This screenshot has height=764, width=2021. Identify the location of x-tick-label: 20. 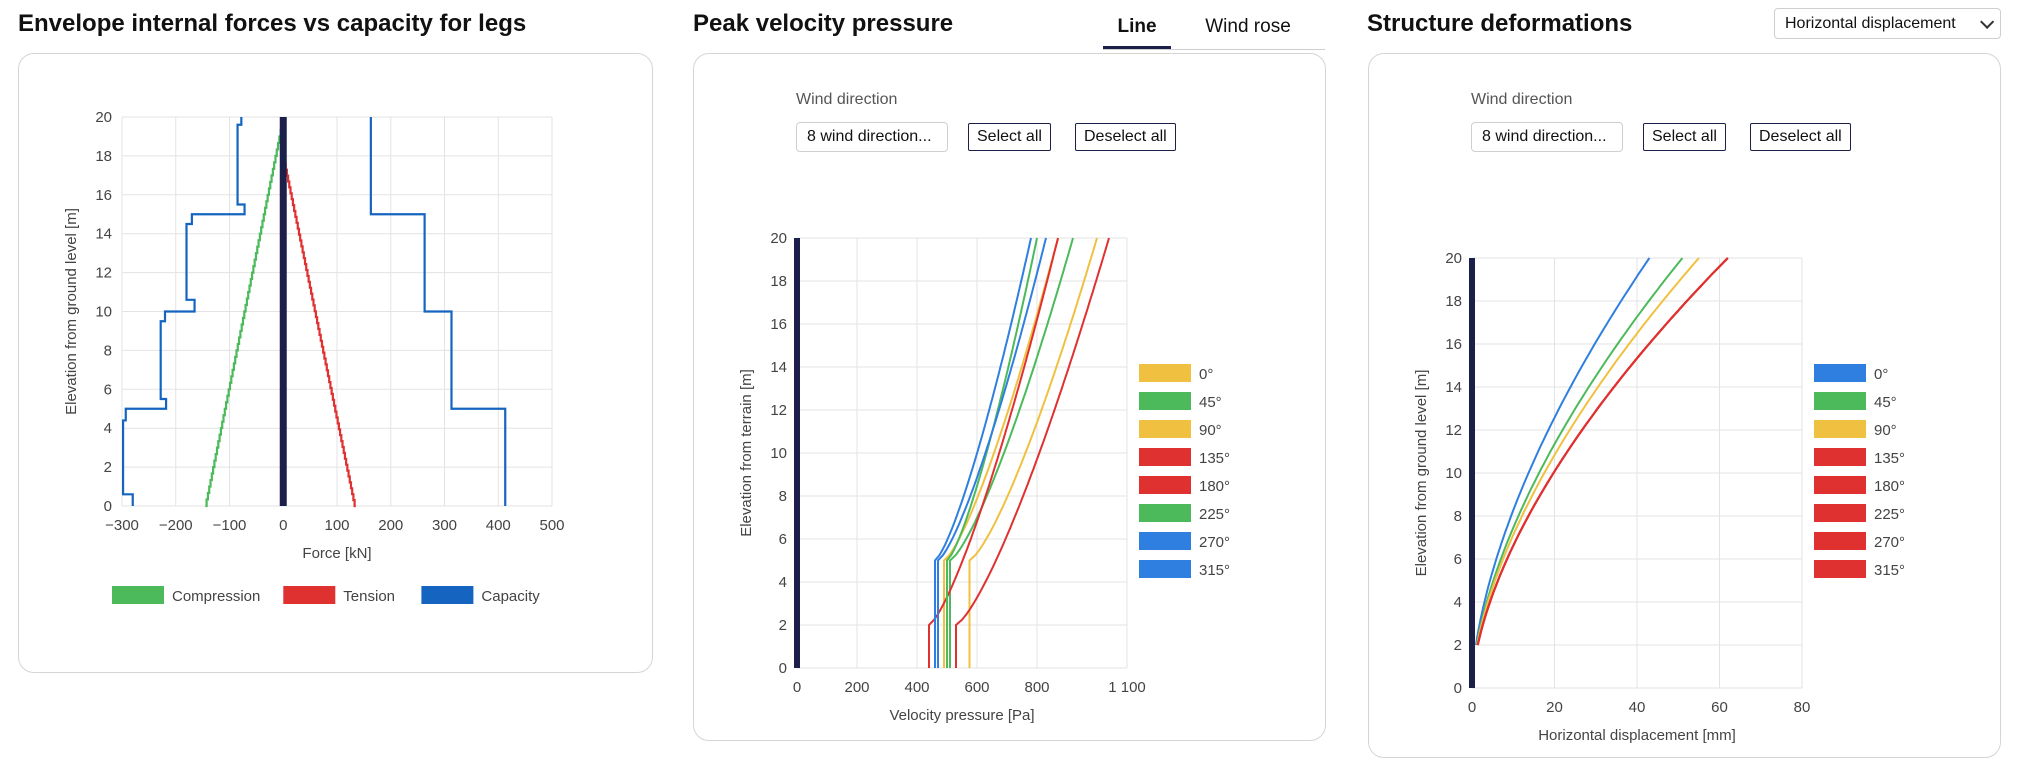
(1554, 707).